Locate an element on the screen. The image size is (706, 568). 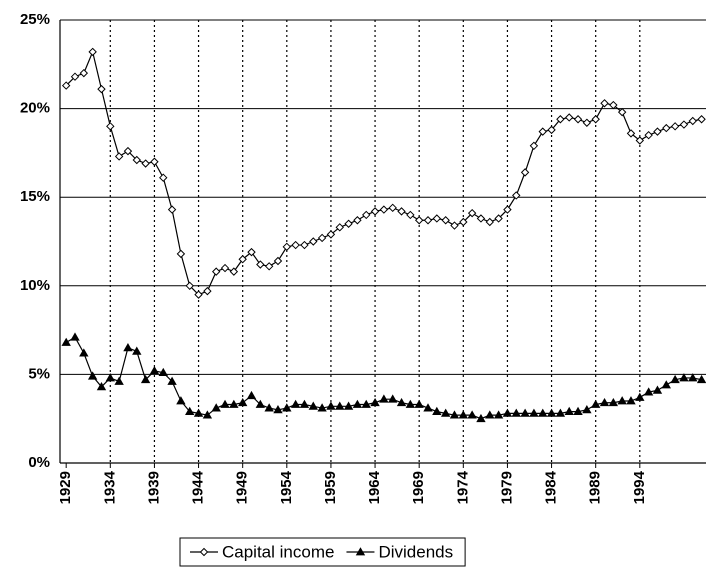
x-tick-label: 1939 is located at coordinates (153, 487).